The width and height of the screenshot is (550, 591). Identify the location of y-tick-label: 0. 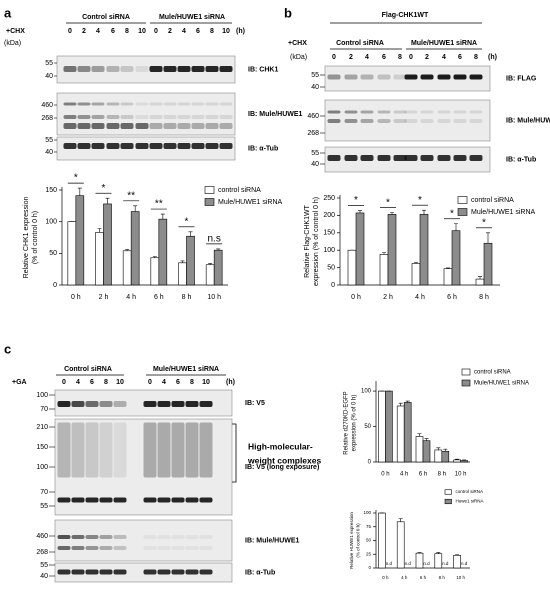
(55, 285).